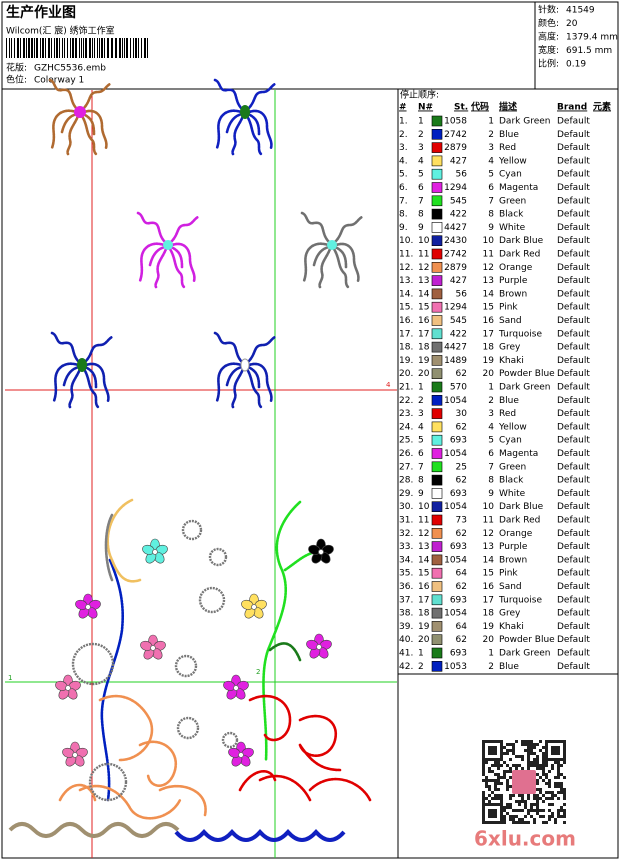  What do you see at coordinates (492, 813) in the screenshot?
I see `qr-finder` at bounding box center [492, 813].